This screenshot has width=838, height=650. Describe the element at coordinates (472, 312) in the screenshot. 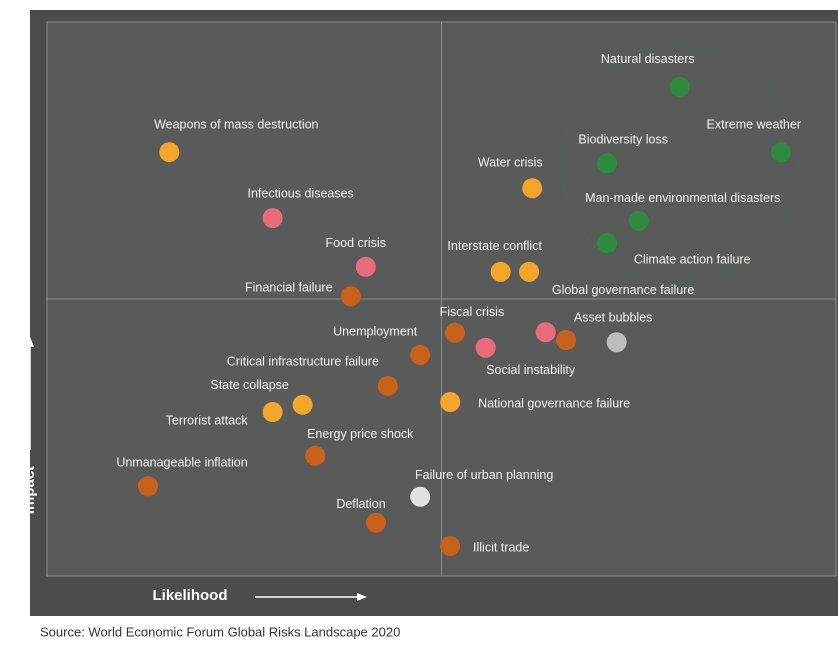

I see `point-label: Fiscal crisis` at that location.